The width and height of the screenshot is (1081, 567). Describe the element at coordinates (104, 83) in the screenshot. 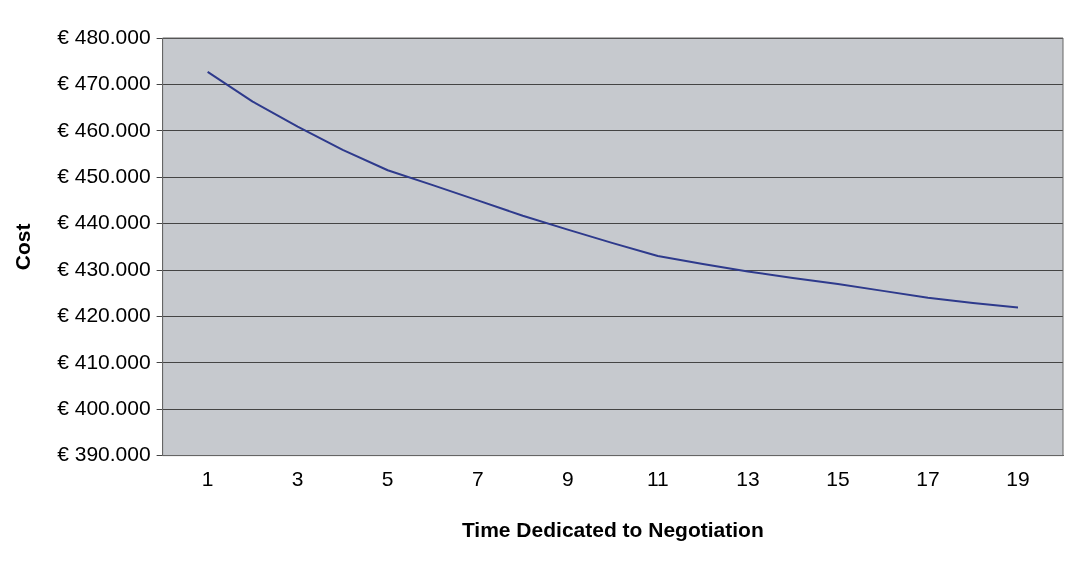

I see `y-tick-label: € 470.000` at that location.